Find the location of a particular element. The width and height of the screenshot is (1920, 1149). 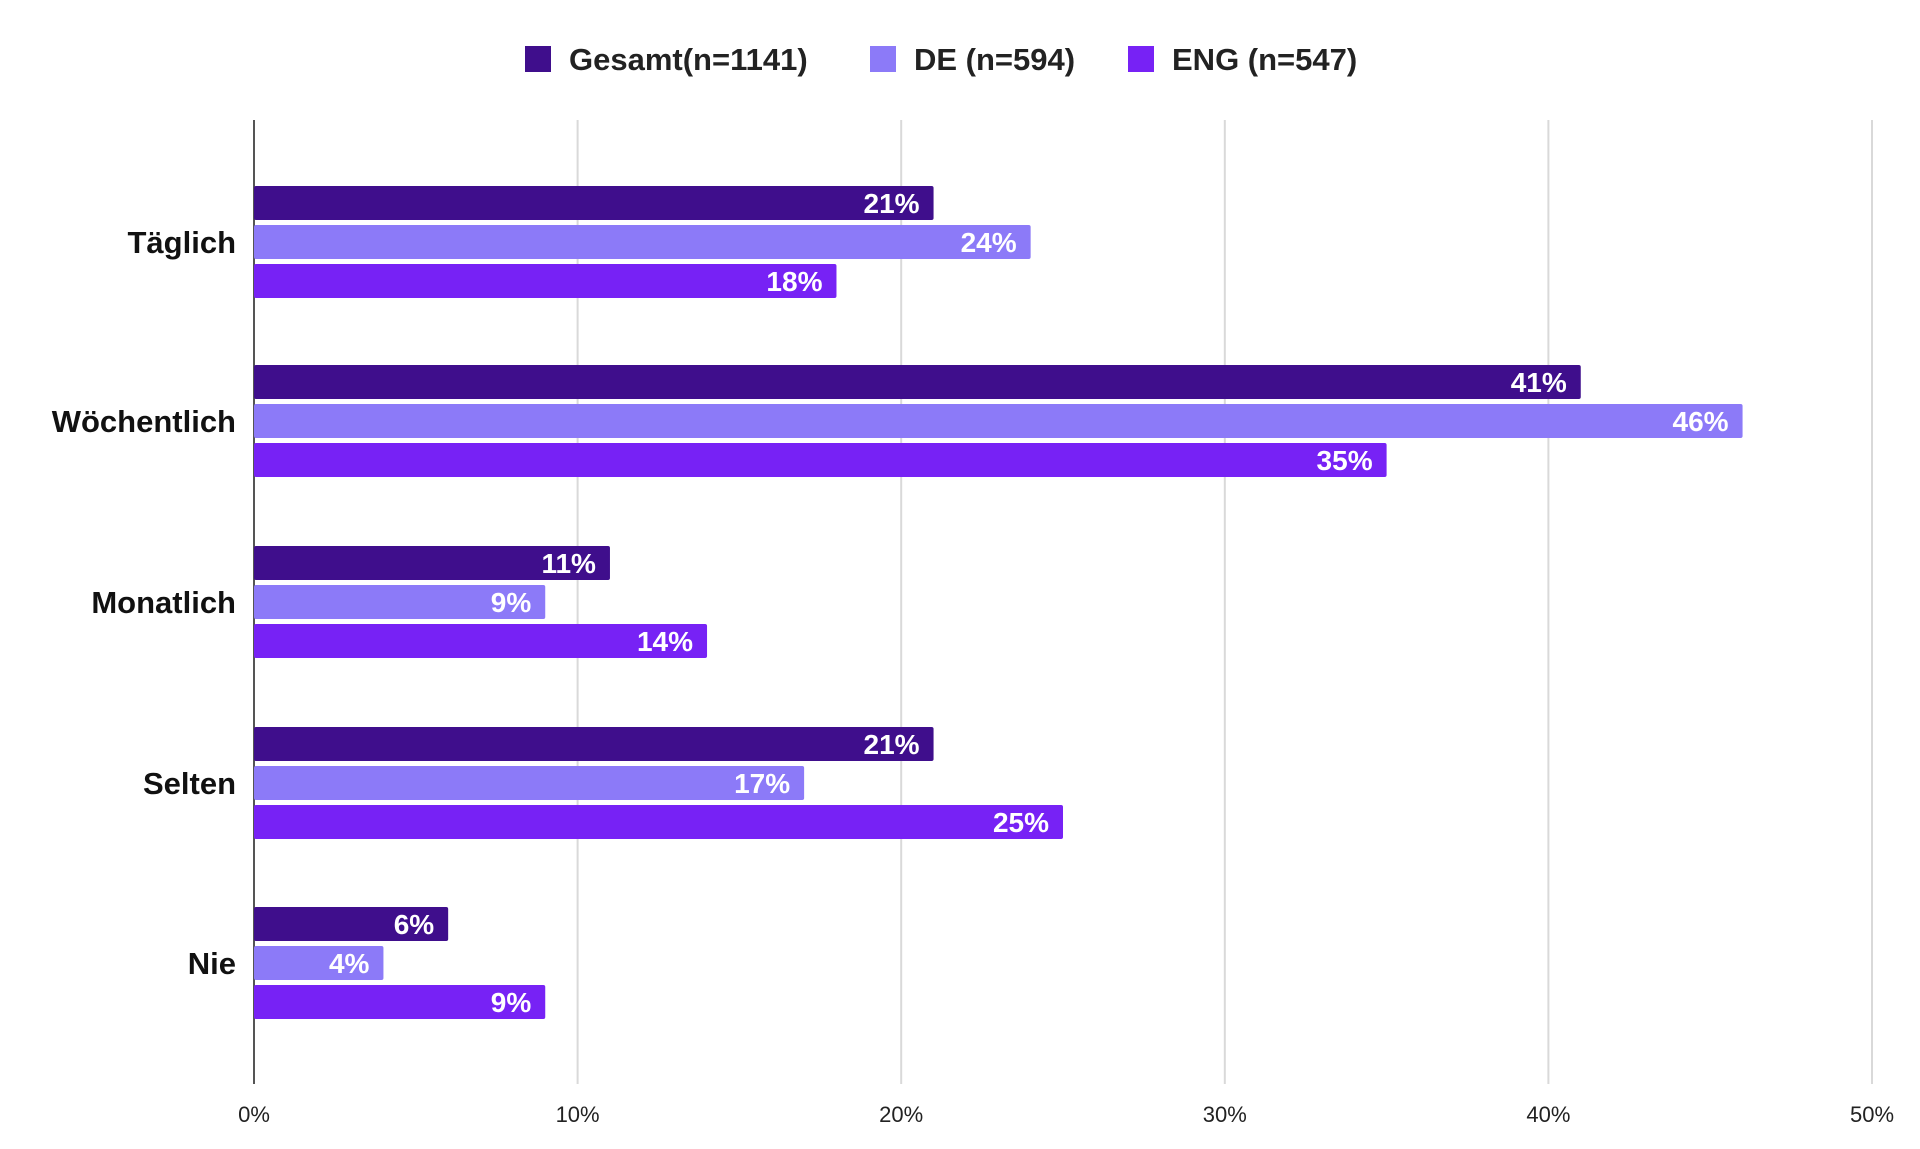

data-label: 46% is located at coordinates (1701, 421).